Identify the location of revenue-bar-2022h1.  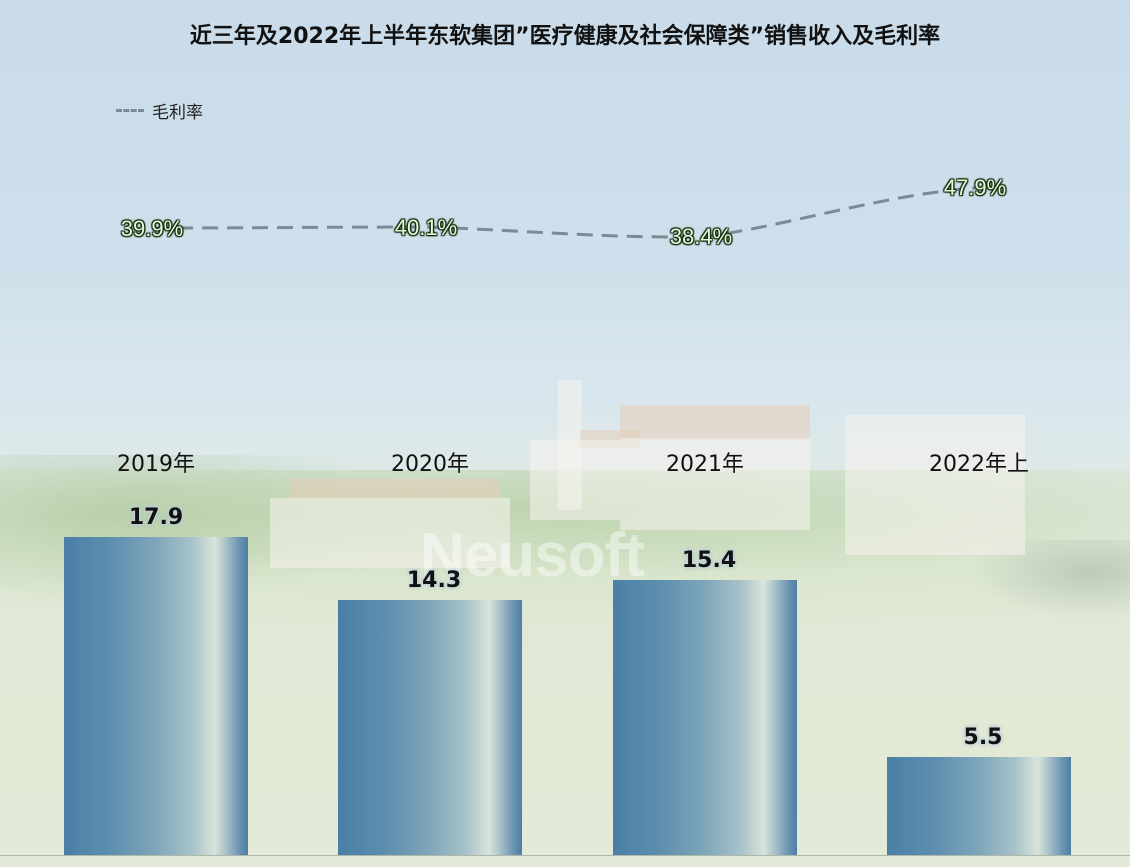
(979, 806).